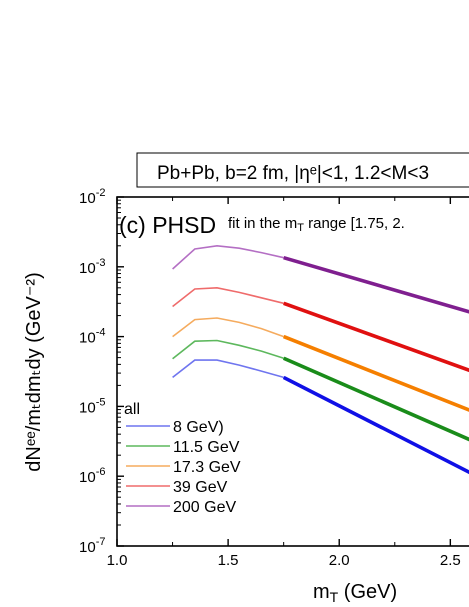  I want to click on x-axis-title-main: m, so click(321, 592).